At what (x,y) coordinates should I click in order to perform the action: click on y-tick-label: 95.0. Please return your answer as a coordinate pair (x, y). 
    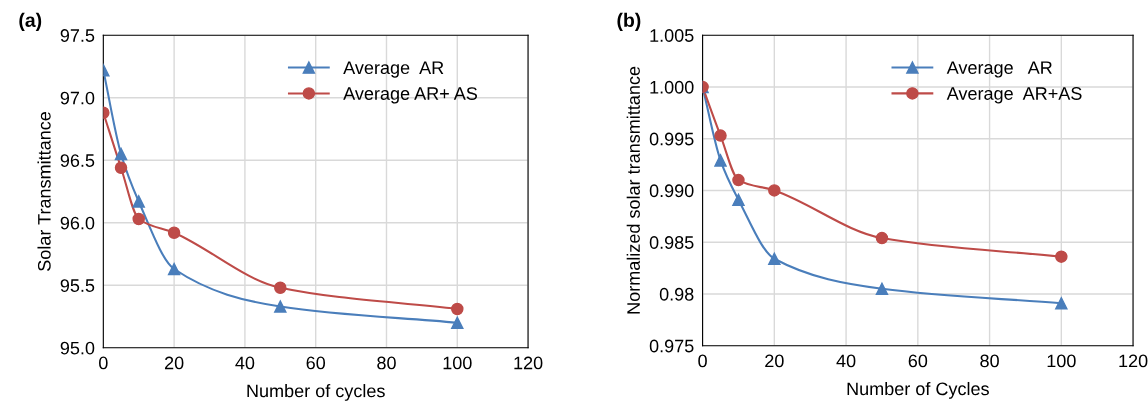
    Looking at the image, I should click on (77, 348).